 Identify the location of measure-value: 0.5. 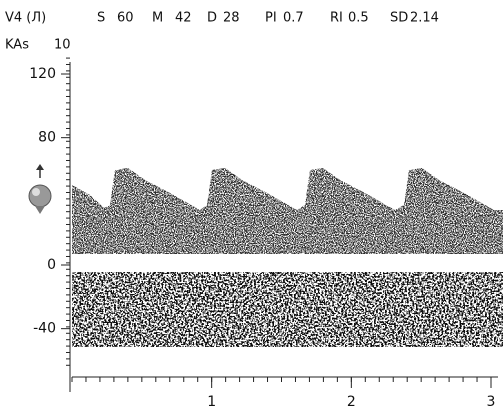
(358, 18).